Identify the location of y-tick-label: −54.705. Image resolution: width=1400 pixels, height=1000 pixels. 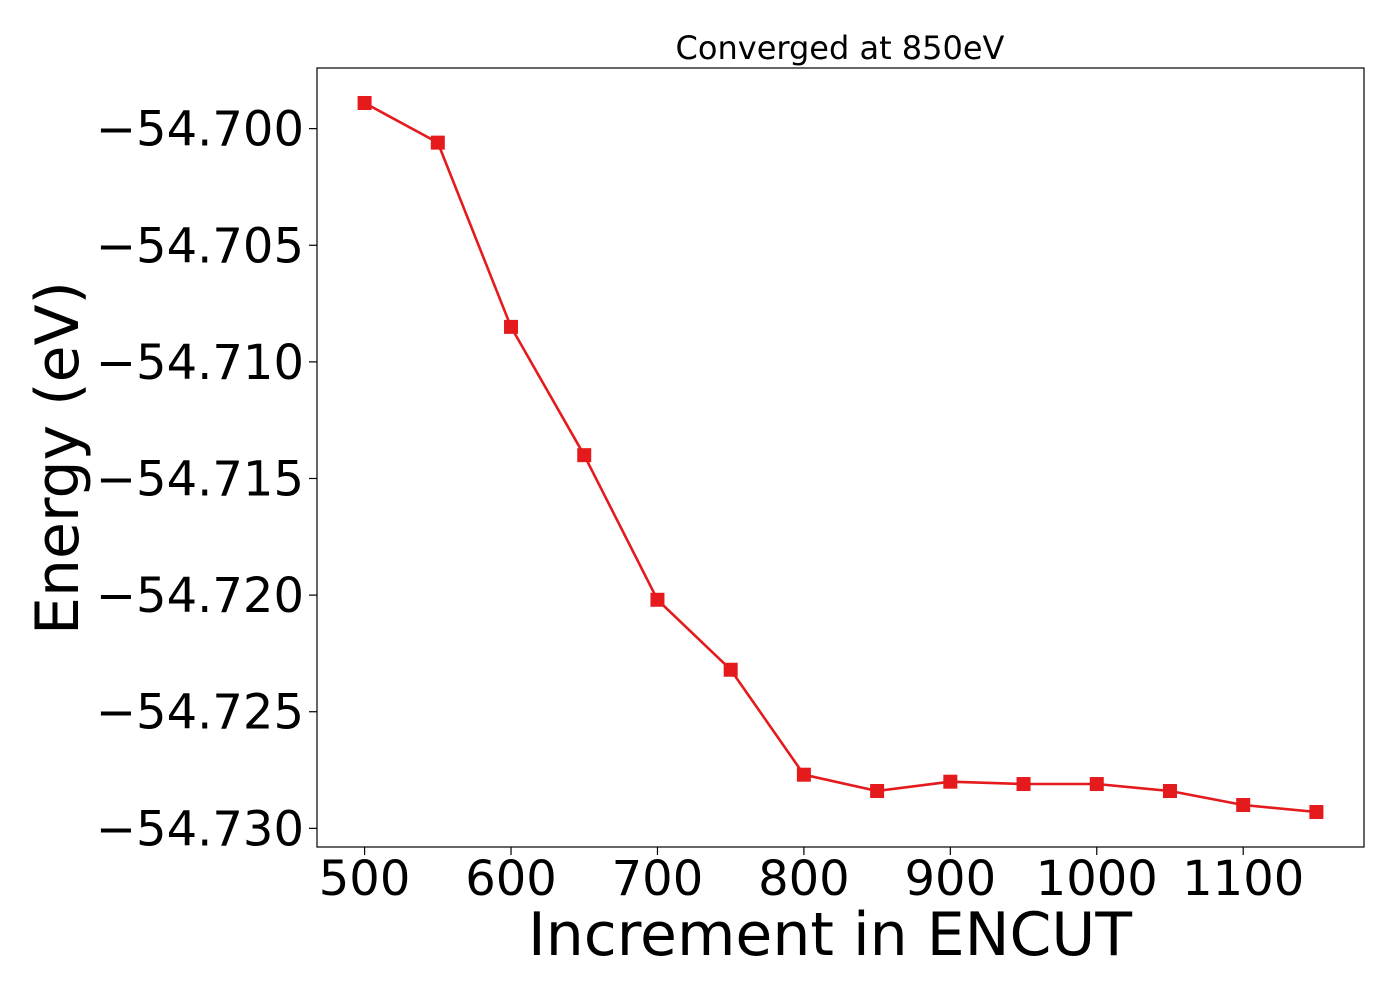
(200, 246).